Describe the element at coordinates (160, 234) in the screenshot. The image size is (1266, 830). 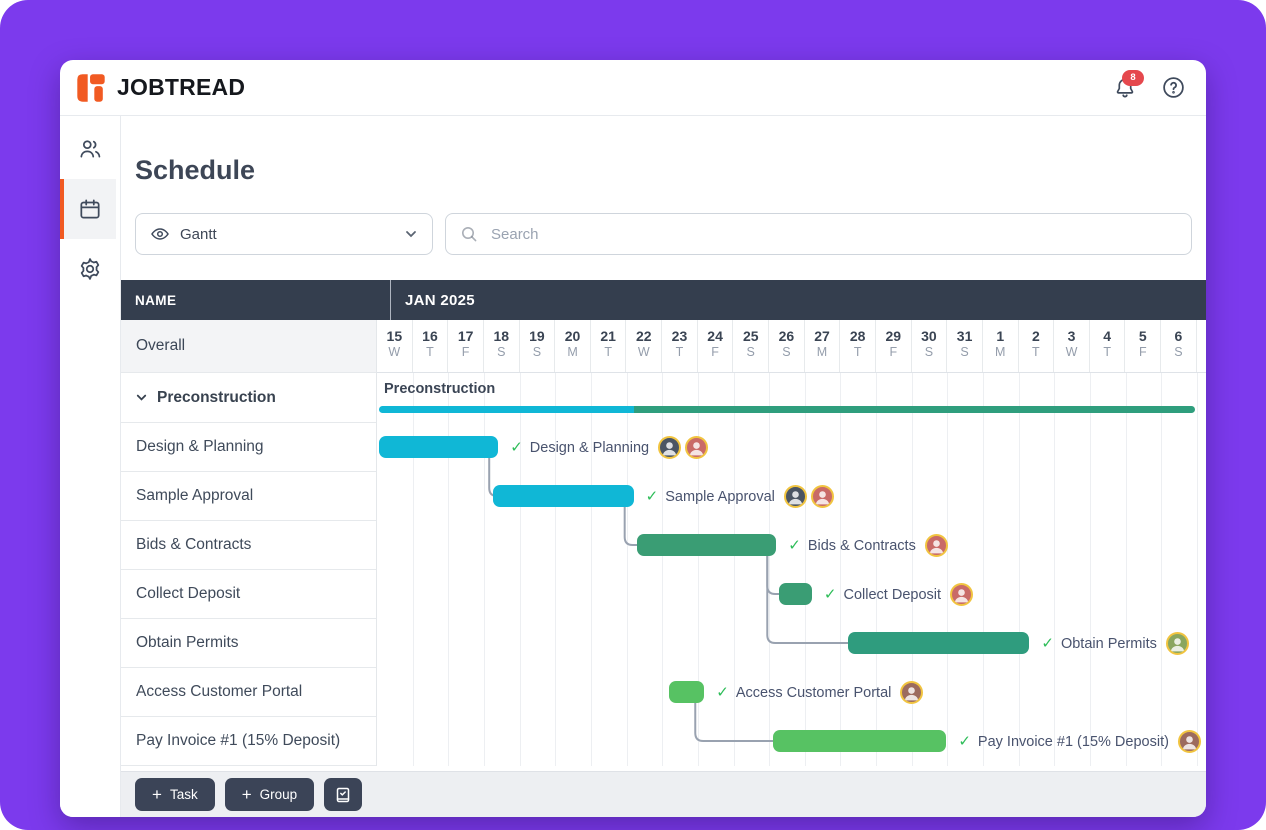
I see `eye-icon` at that location.